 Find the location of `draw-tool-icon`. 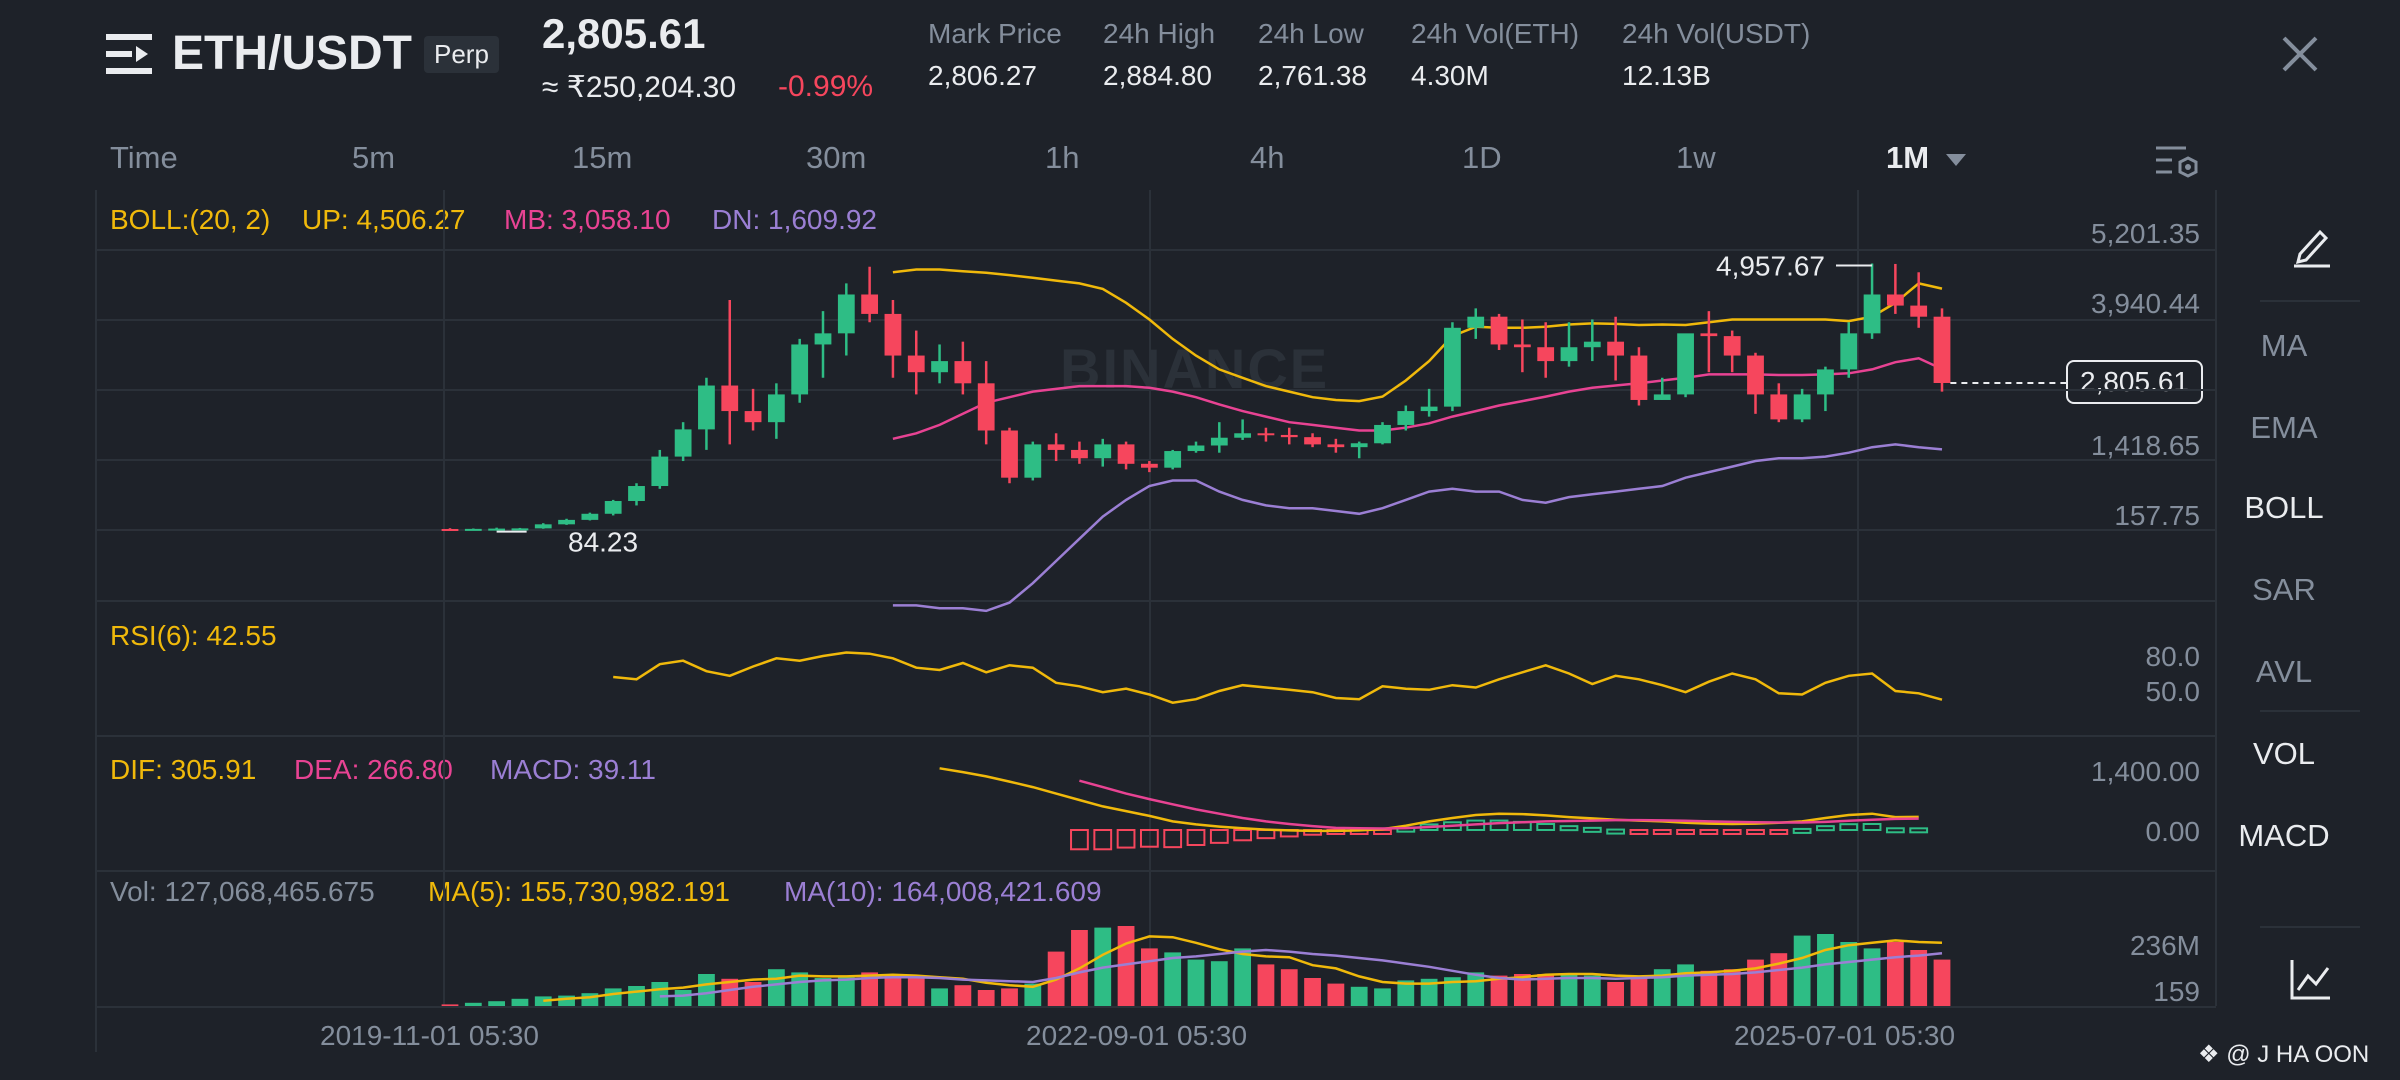

draw-tool-icon is located at coordinates (2312, 246).